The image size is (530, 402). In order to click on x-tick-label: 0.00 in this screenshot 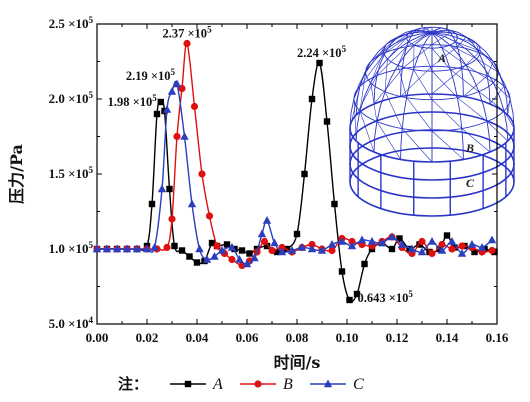, I will do `click(97, 337)`.